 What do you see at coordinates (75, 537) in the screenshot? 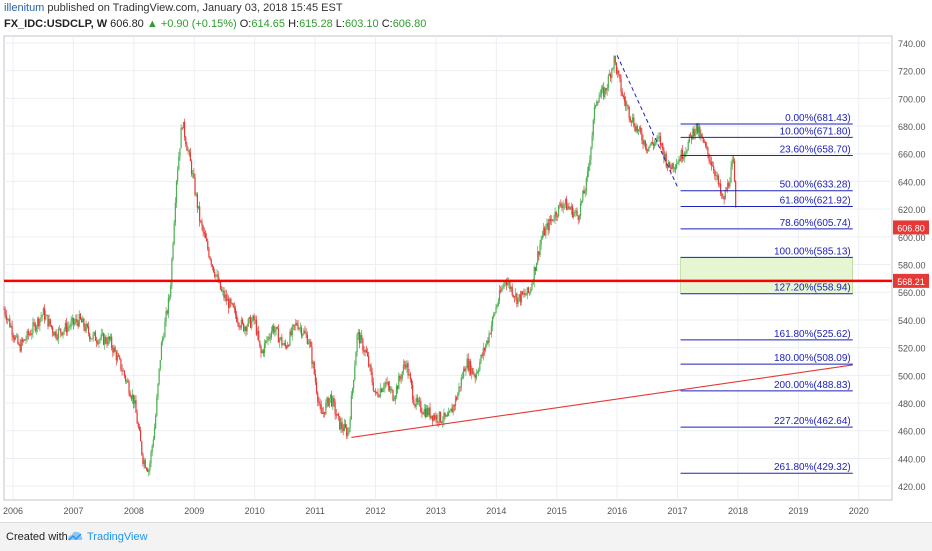
I see `tradingview-logo-icon` at bounding box center [75, 537].